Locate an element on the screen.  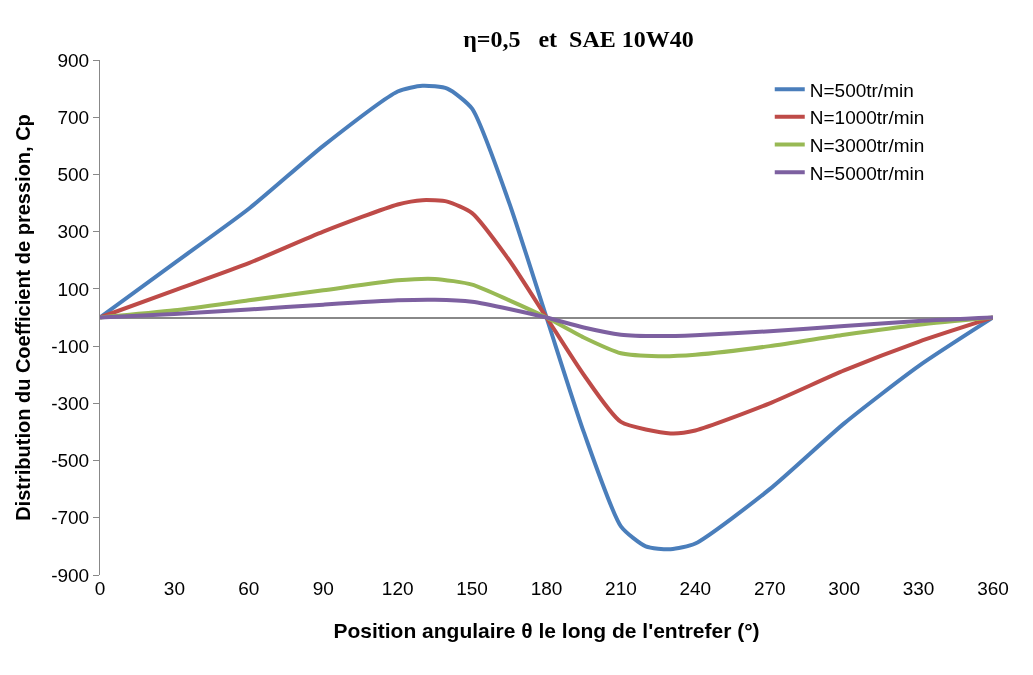
y-tick-label: -700 is located at coordinates (70, 518).